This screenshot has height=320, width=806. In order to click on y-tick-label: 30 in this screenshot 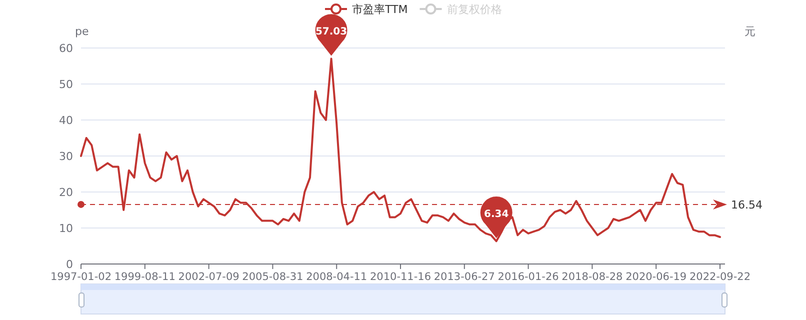, I will do `click(66, 156)`.